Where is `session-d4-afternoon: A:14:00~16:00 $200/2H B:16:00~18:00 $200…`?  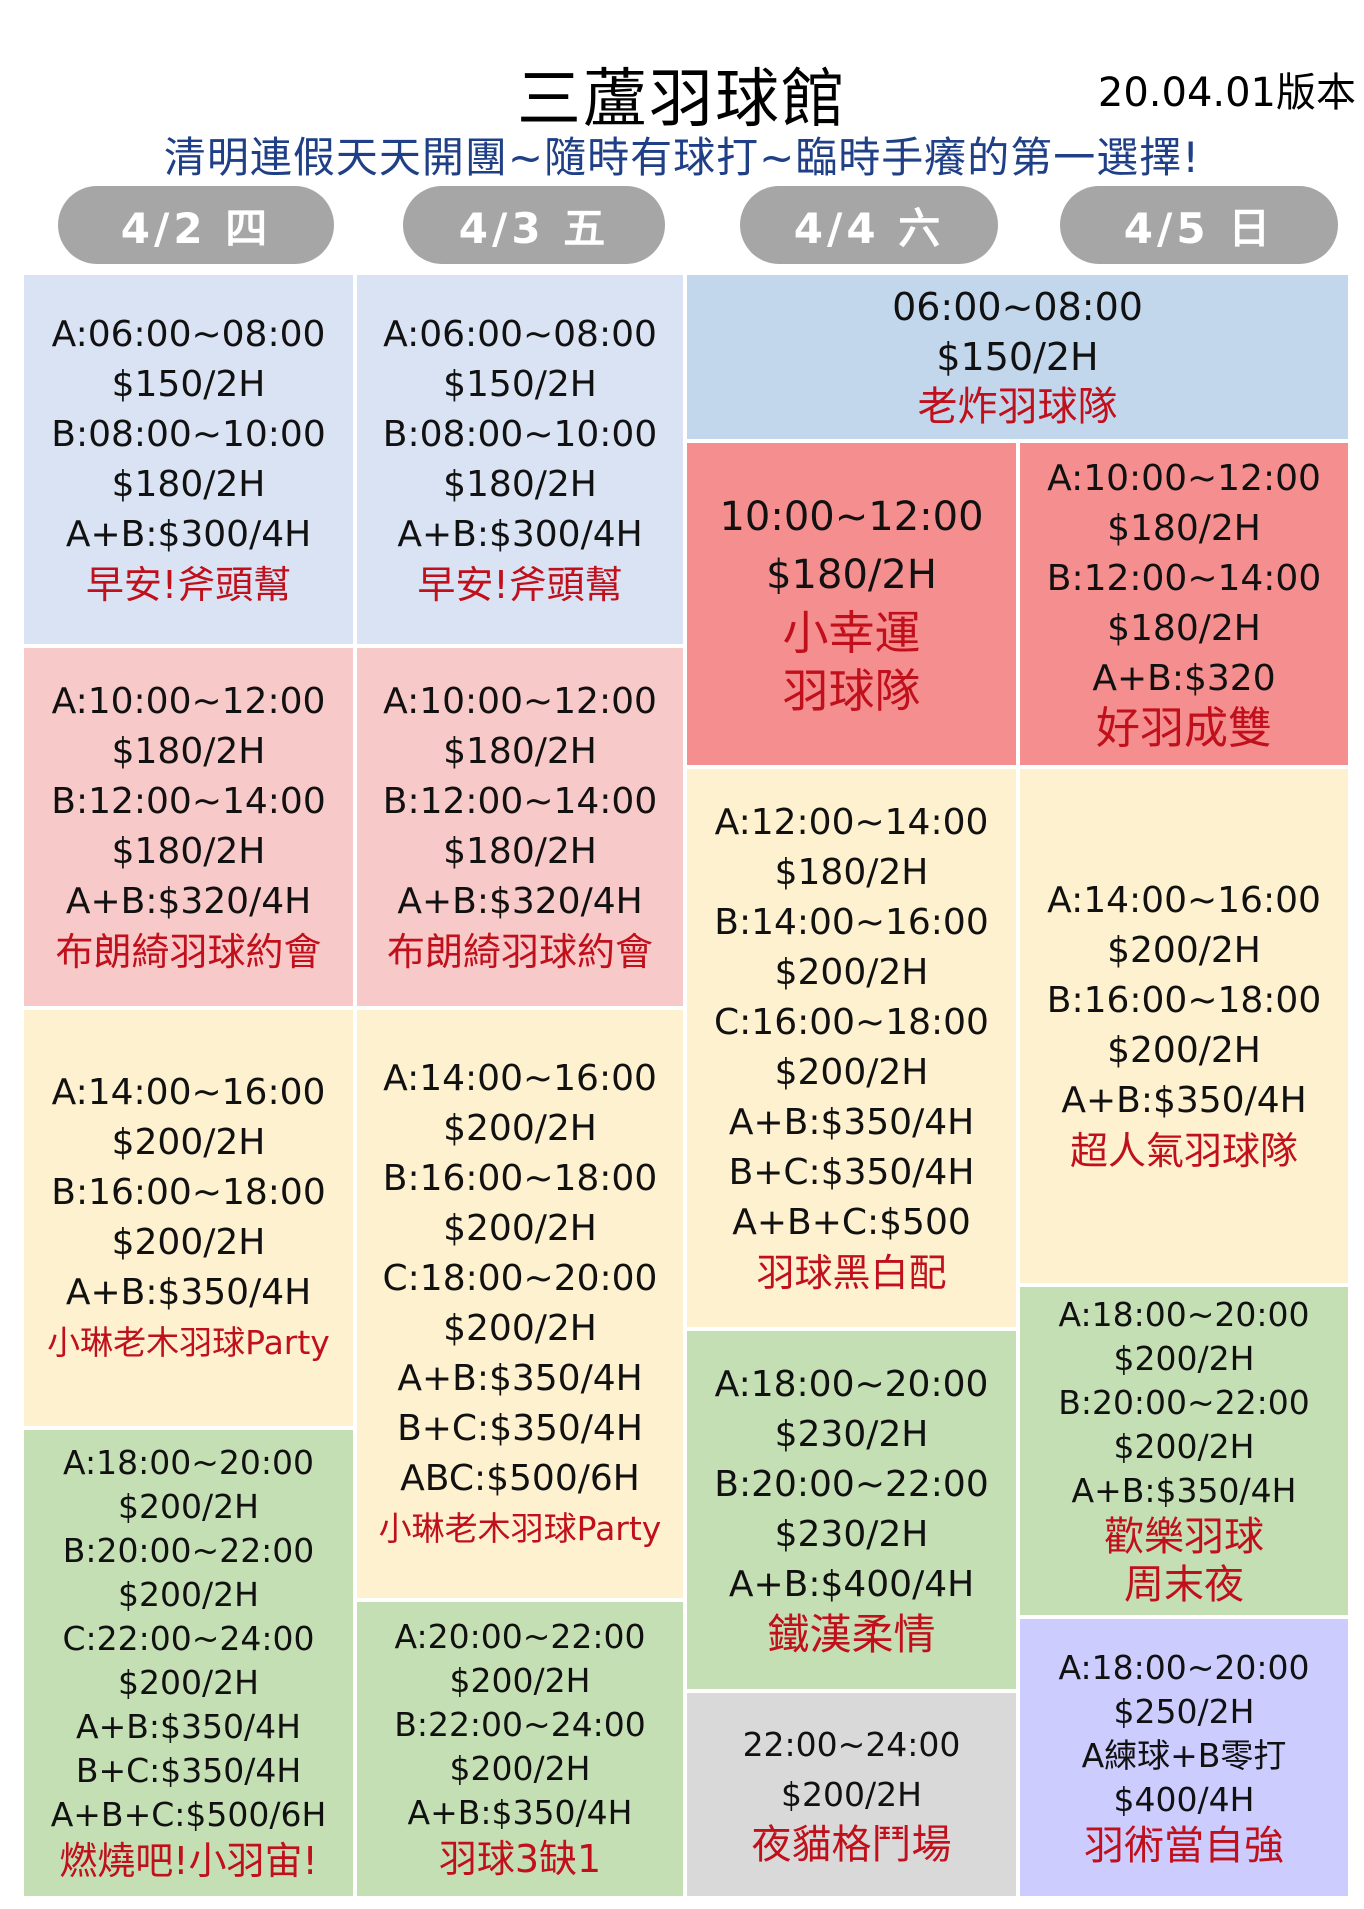
session-d4-afternoon: A:14:00~16:00 $200/2H B:16:00~18:00 $200… is located at coordinates (1184, 1026).